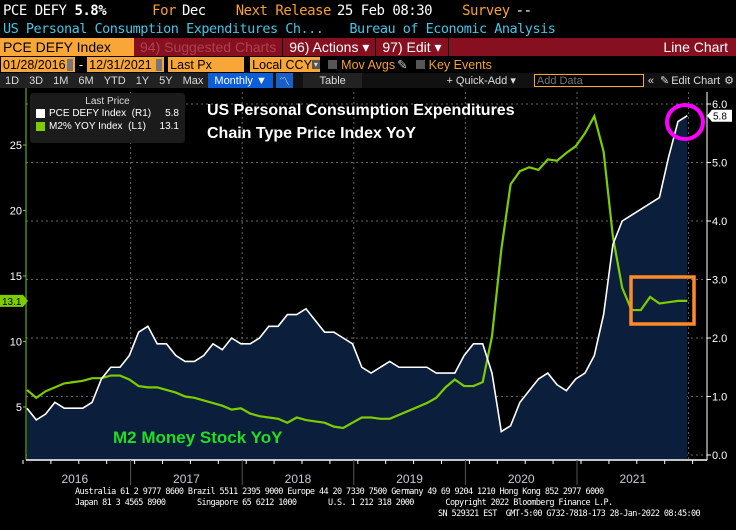  Describe the element at coordinates (719, 222) in the screenshot. I see `right-tick-label: 4.0` at that location.